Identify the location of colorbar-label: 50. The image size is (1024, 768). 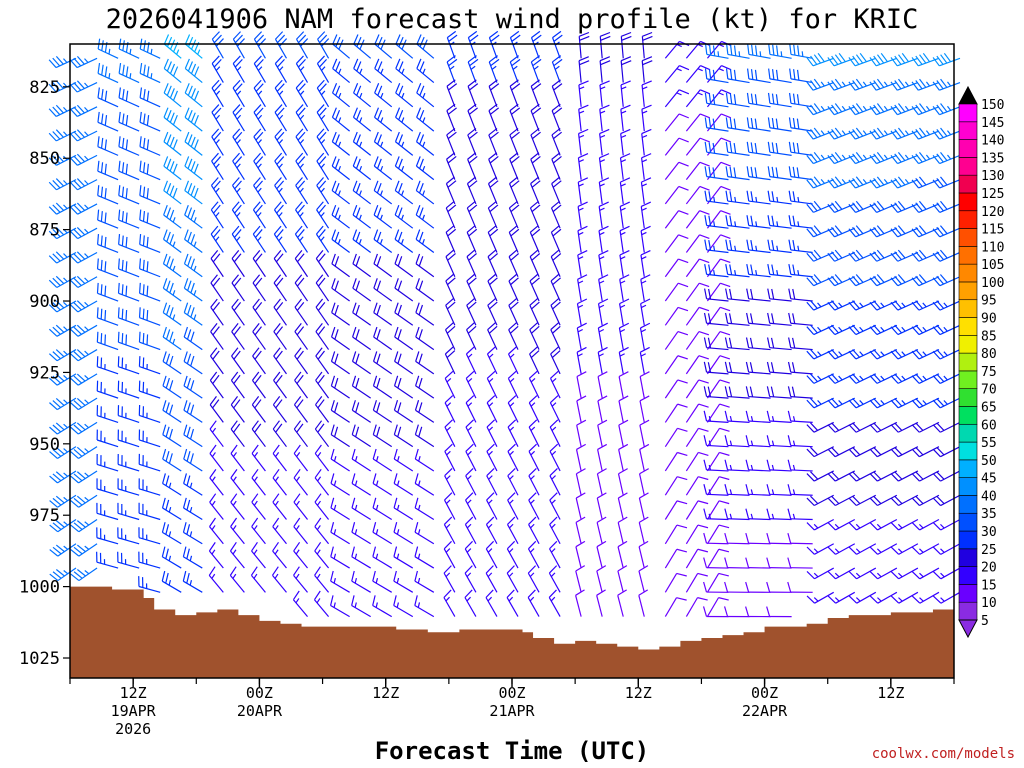
(989, 461).